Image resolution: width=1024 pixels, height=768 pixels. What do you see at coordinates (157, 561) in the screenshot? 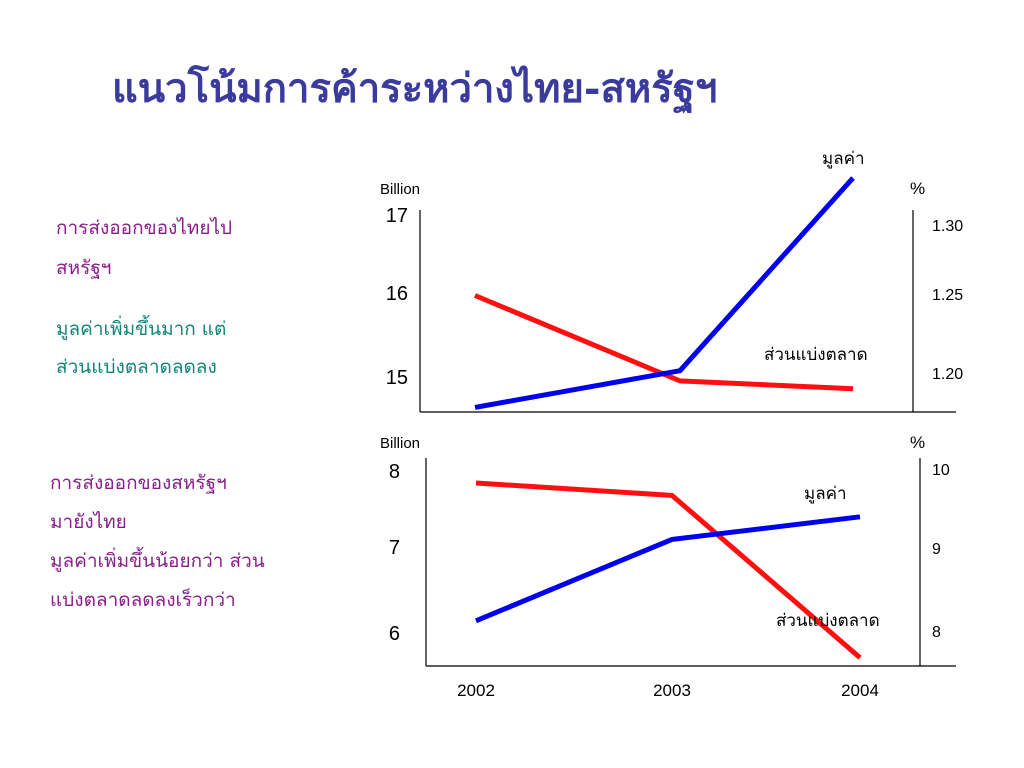
I see `panel2-line-3: มูลค่าเพิ่มขึ้นน้อยกว่า ส่วน` at bounding box center [157, 561].